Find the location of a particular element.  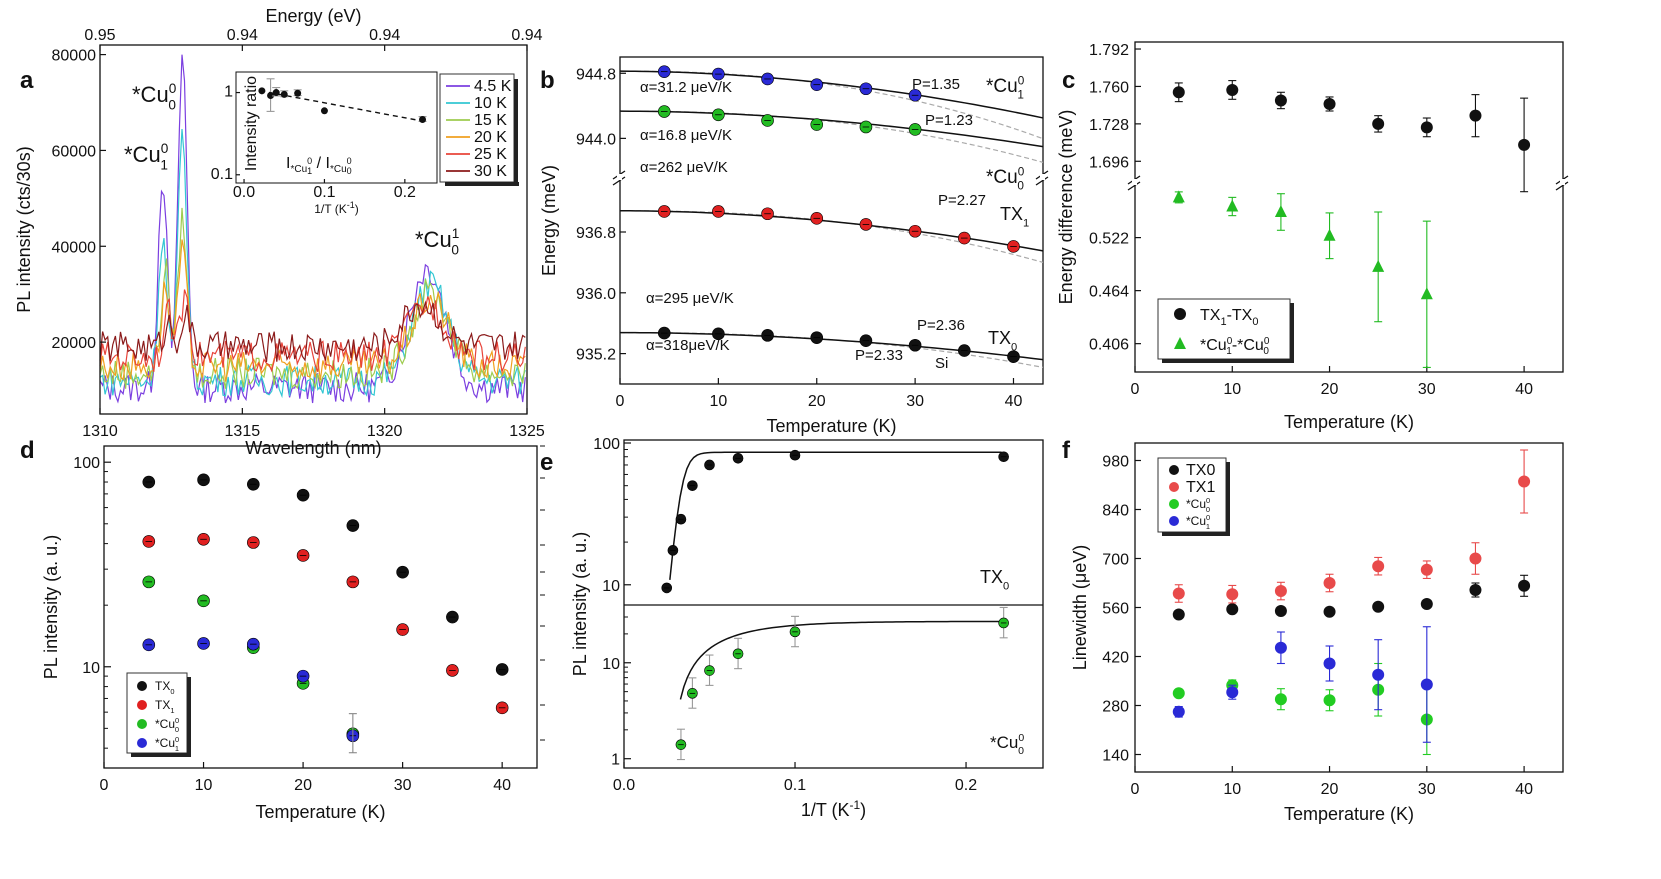

peak-label: *Cu0 1 is located at coordinates (146, 157).